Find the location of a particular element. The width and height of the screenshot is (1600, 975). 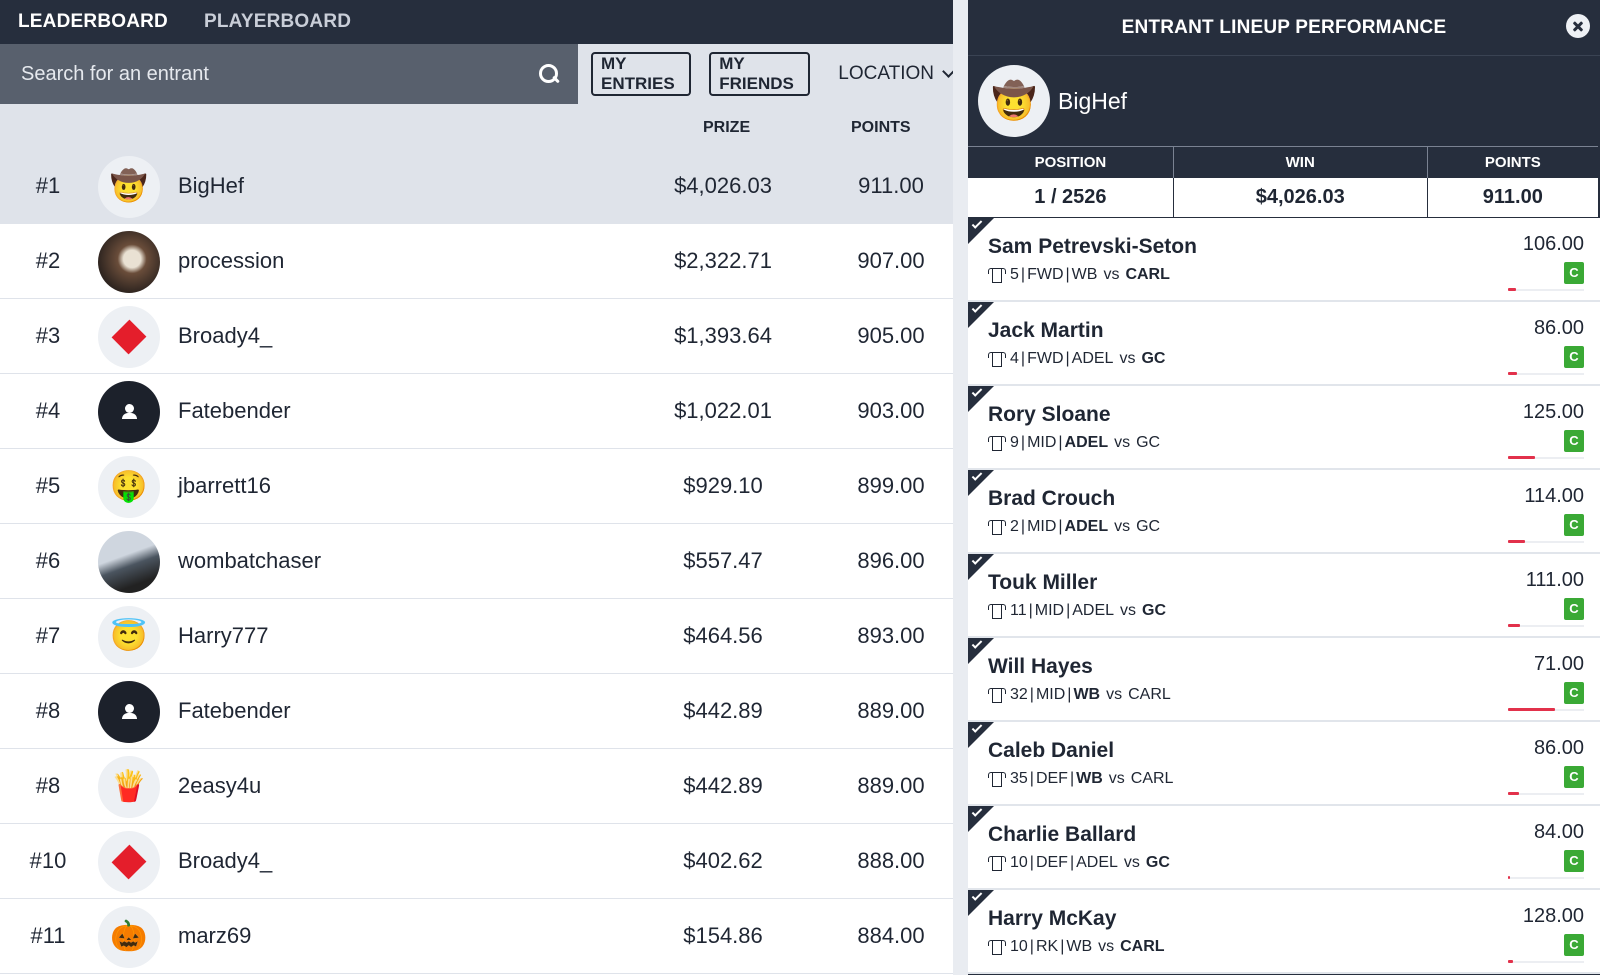

leaderboard-row: #2 procession $2,322.71 907.00 is located at coordinates (476, 261).